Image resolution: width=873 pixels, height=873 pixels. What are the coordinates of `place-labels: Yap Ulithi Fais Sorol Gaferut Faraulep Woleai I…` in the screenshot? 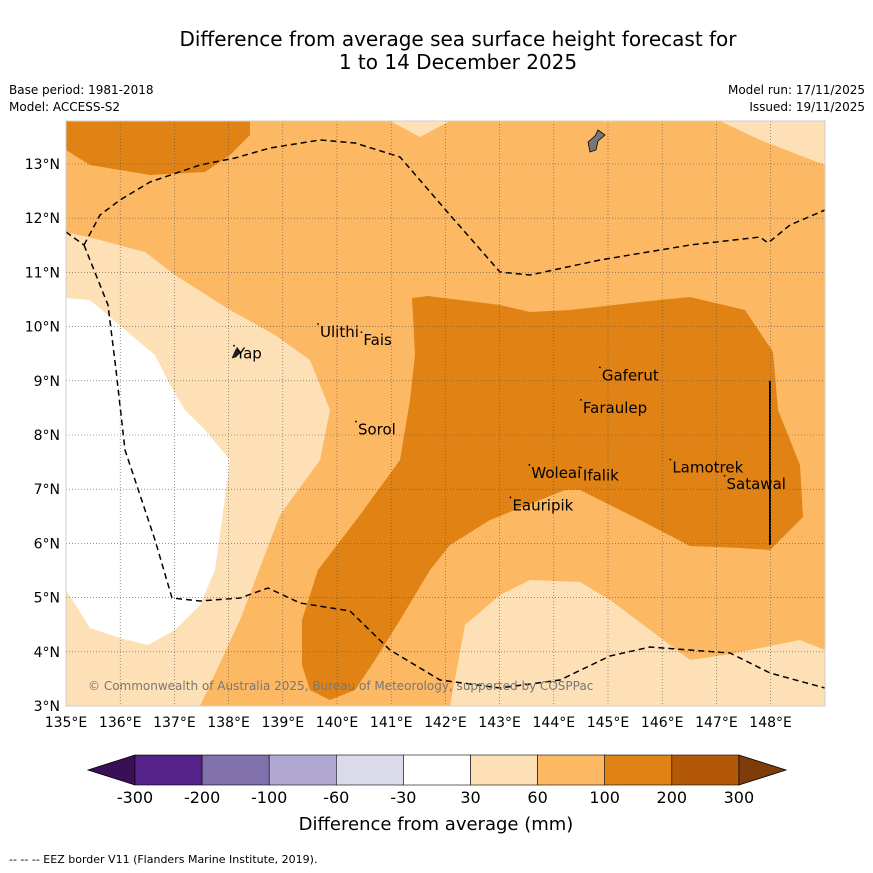 It's located at (509, 418).